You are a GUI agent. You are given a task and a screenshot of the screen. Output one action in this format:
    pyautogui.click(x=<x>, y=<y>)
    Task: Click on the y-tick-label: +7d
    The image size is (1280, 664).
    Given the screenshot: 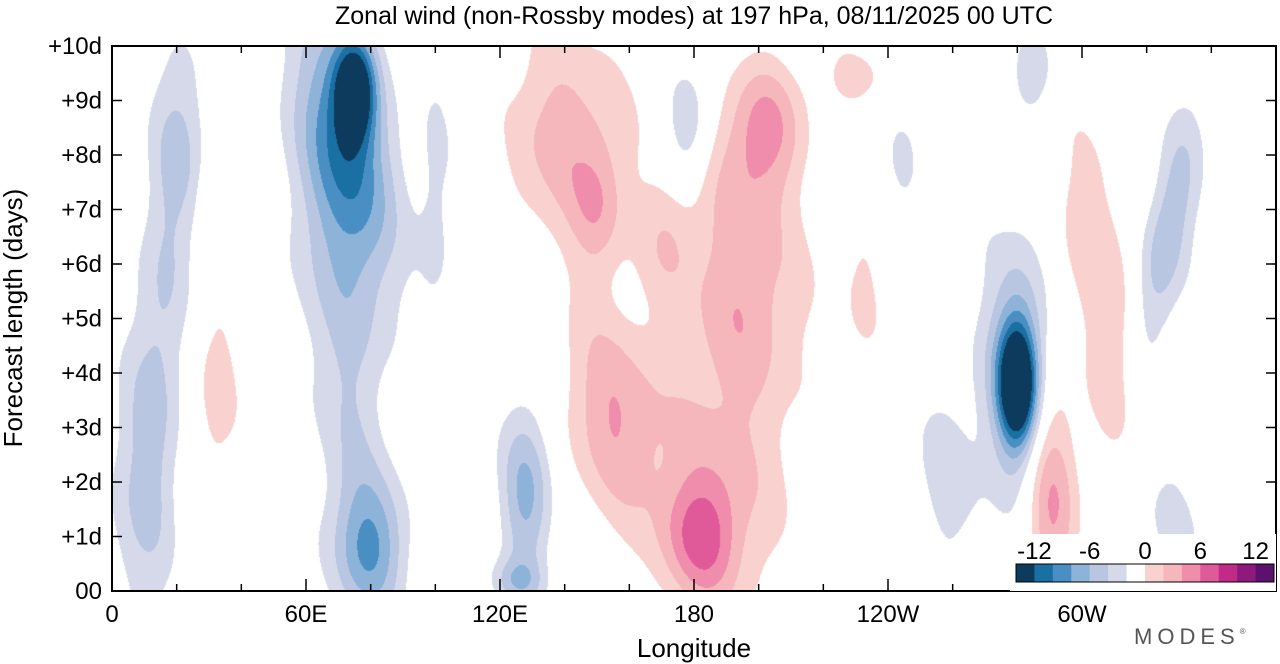 What is the action you would take?
    pyautogui.click(x=81, y=210)
    